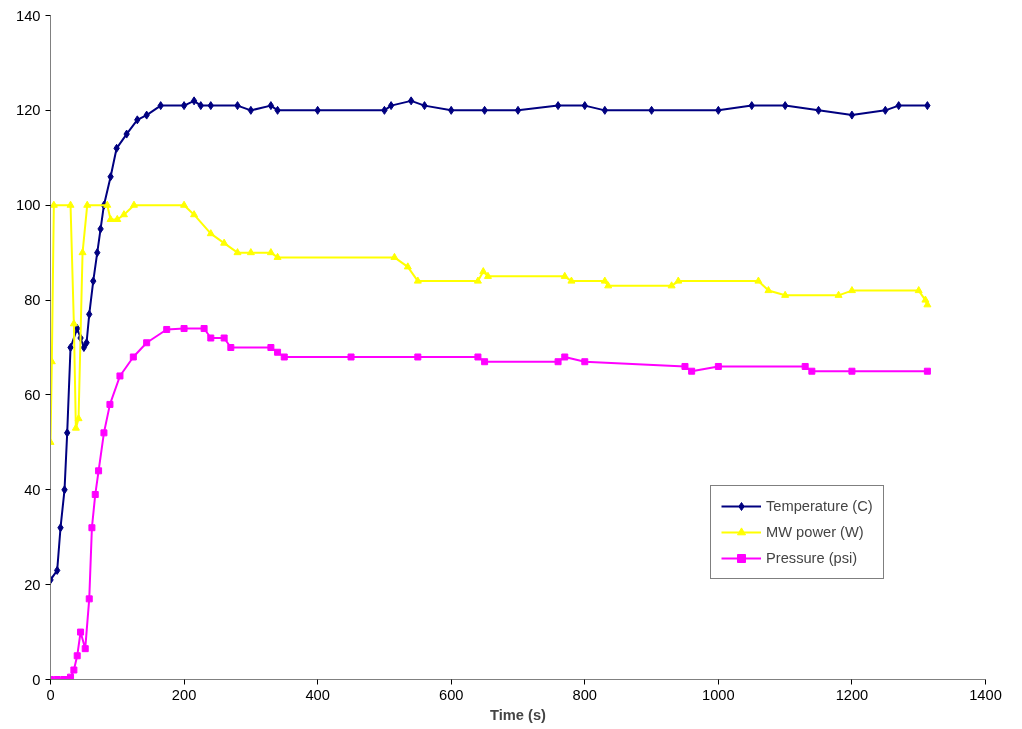  Describe the element at coordinates (28, 110) in the screenshot. I see `y-tick-label: 120` at that location.